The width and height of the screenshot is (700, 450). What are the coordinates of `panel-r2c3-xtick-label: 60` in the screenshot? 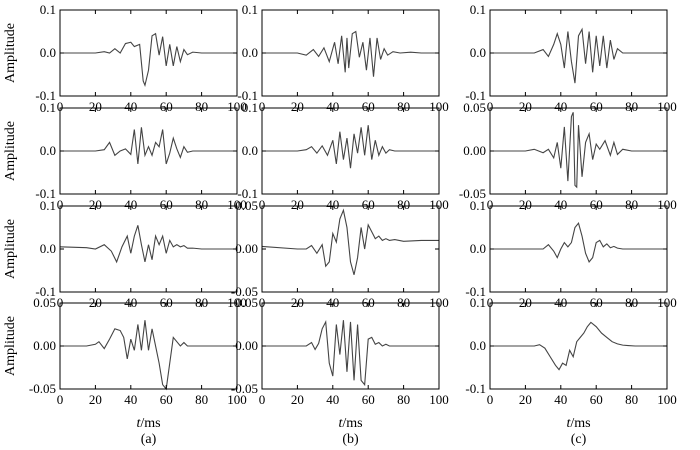 It's located at (596, 204).